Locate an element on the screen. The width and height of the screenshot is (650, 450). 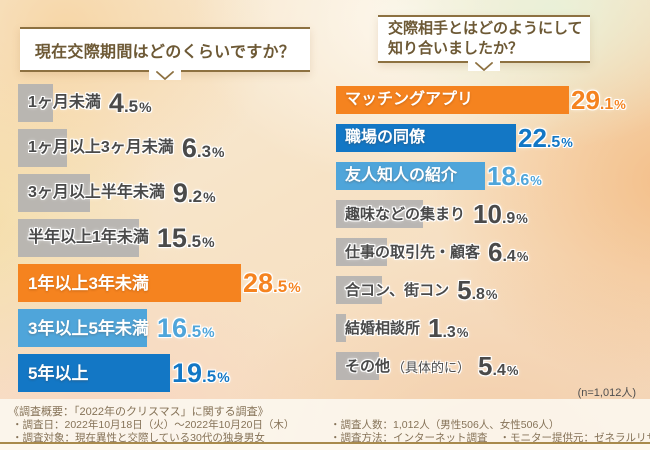
value-int: 28 is located at coordinates (258, 282).